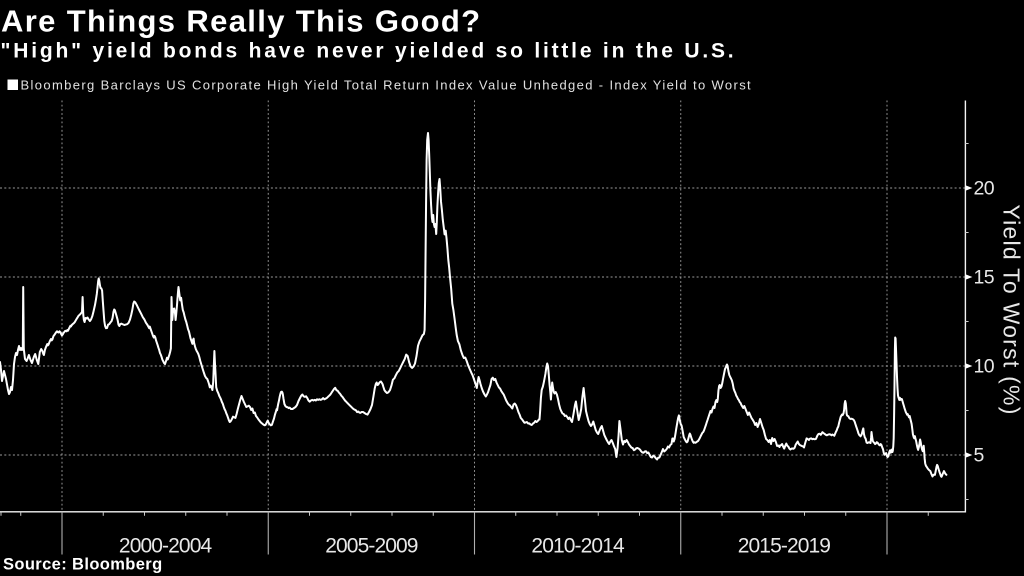 This screenshot has height=576, width=1024. I want to click on svg-text: 2005-2009, so click(371, 546).